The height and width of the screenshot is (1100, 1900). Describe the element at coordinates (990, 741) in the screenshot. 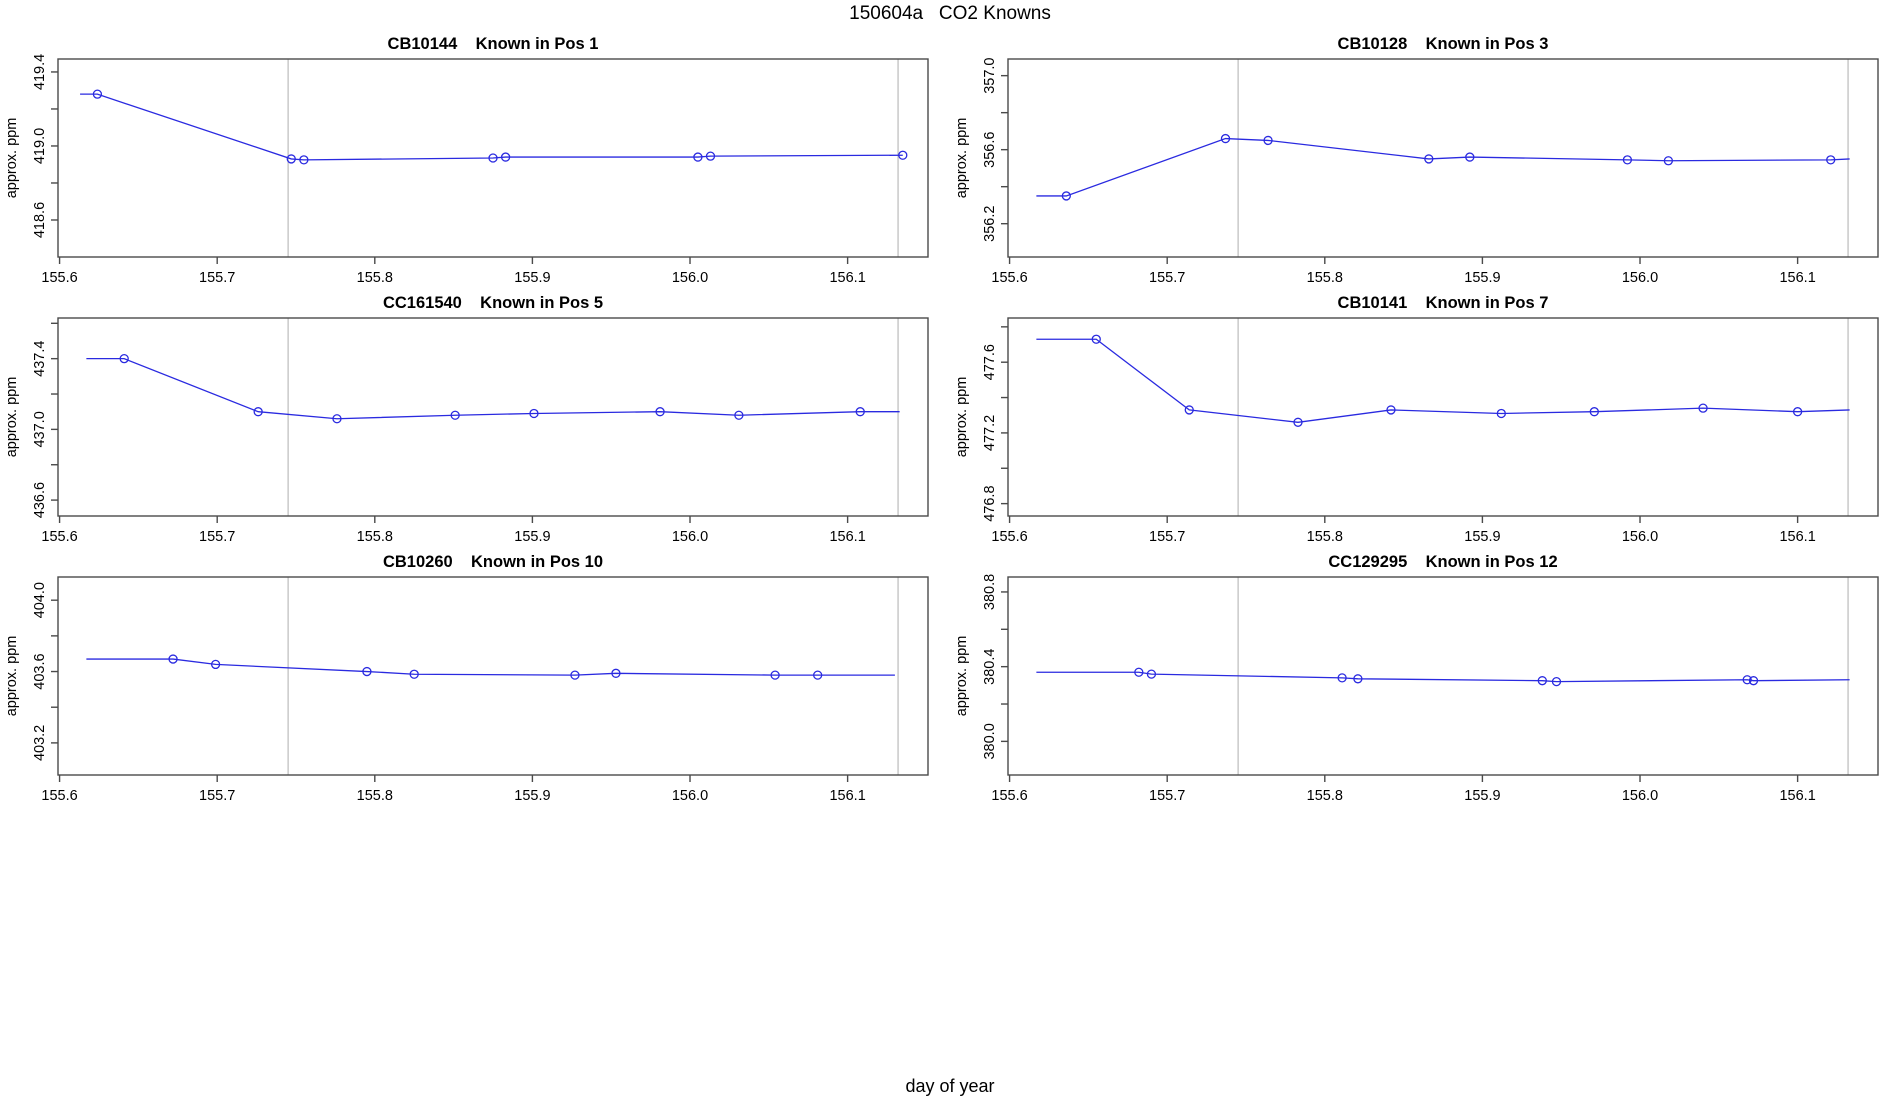

I see `y-tick-label: 380.0` at that location.